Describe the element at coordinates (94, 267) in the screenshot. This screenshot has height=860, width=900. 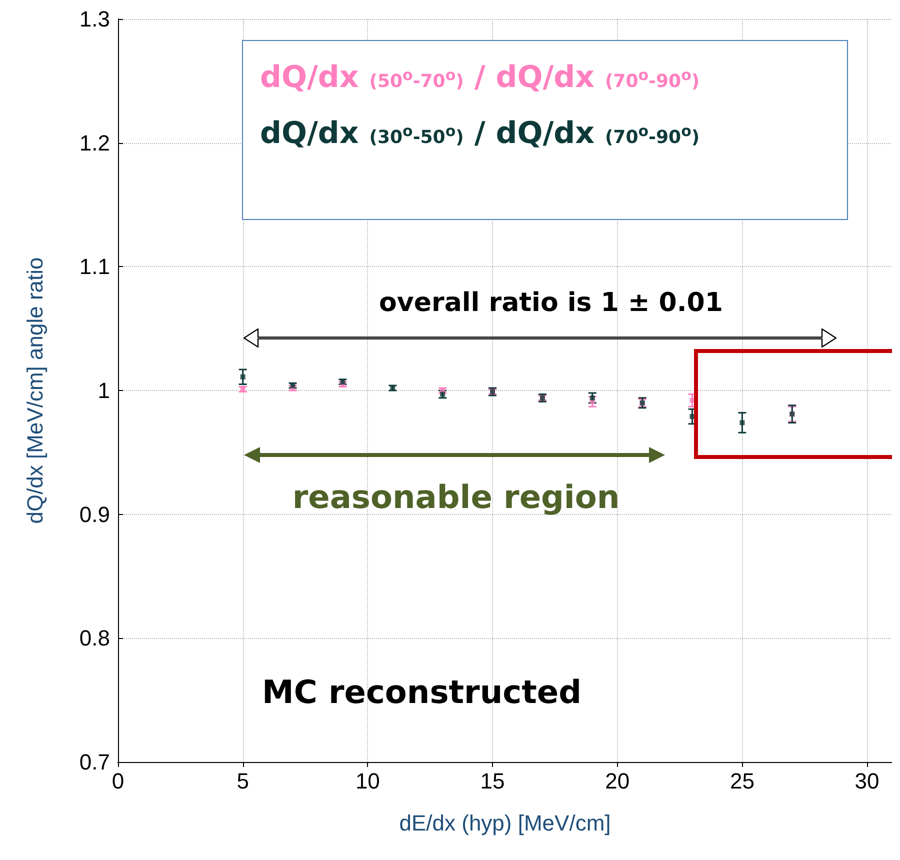
I see `y-tick-label: 1.1` at that location.